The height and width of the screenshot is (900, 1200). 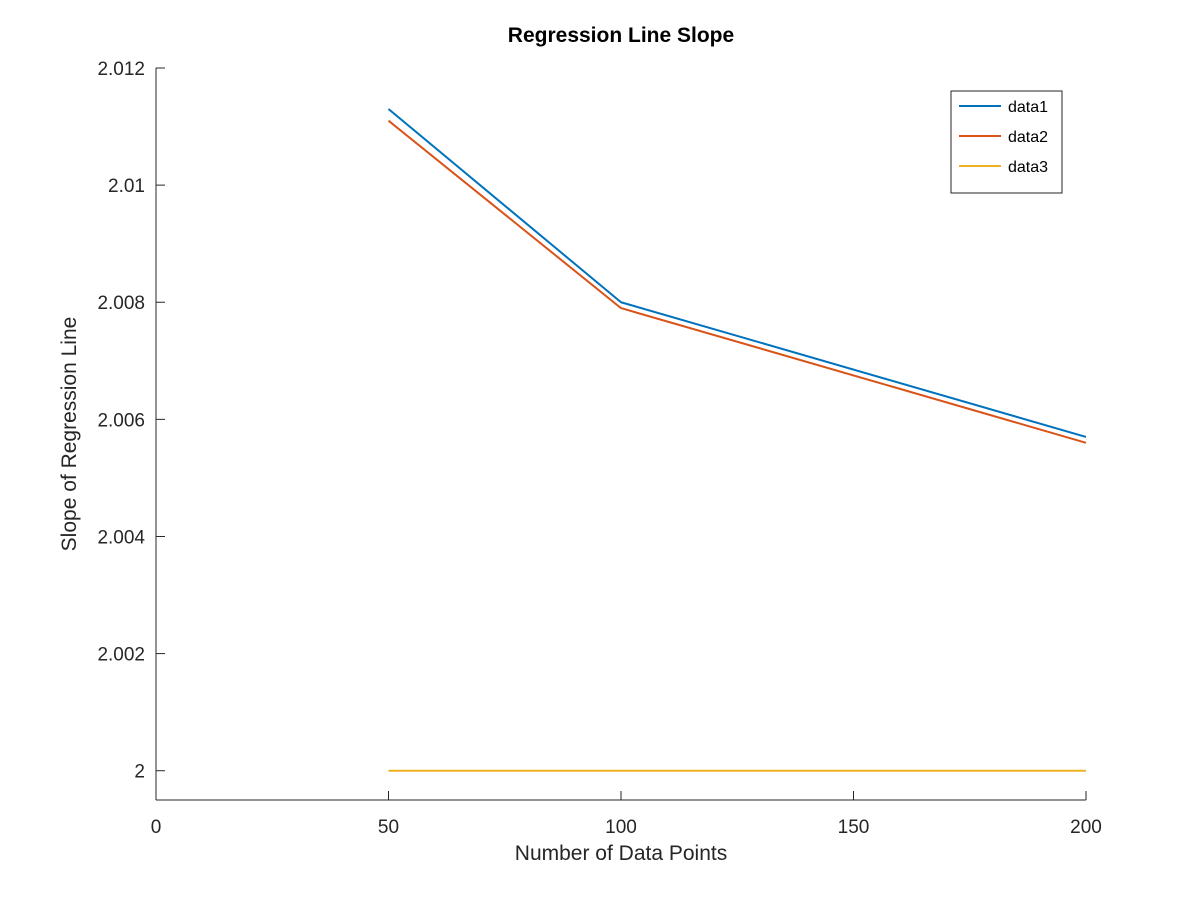 I want to click on legend-box, so click(x=1006, y=142).